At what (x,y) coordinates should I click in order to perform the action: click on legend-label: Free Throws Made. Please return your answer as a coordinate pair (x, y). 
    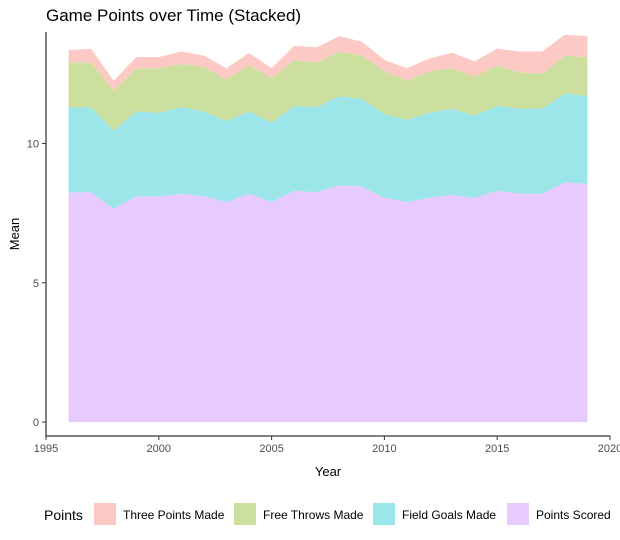
    Looking at the image, I should click on (313, 515).